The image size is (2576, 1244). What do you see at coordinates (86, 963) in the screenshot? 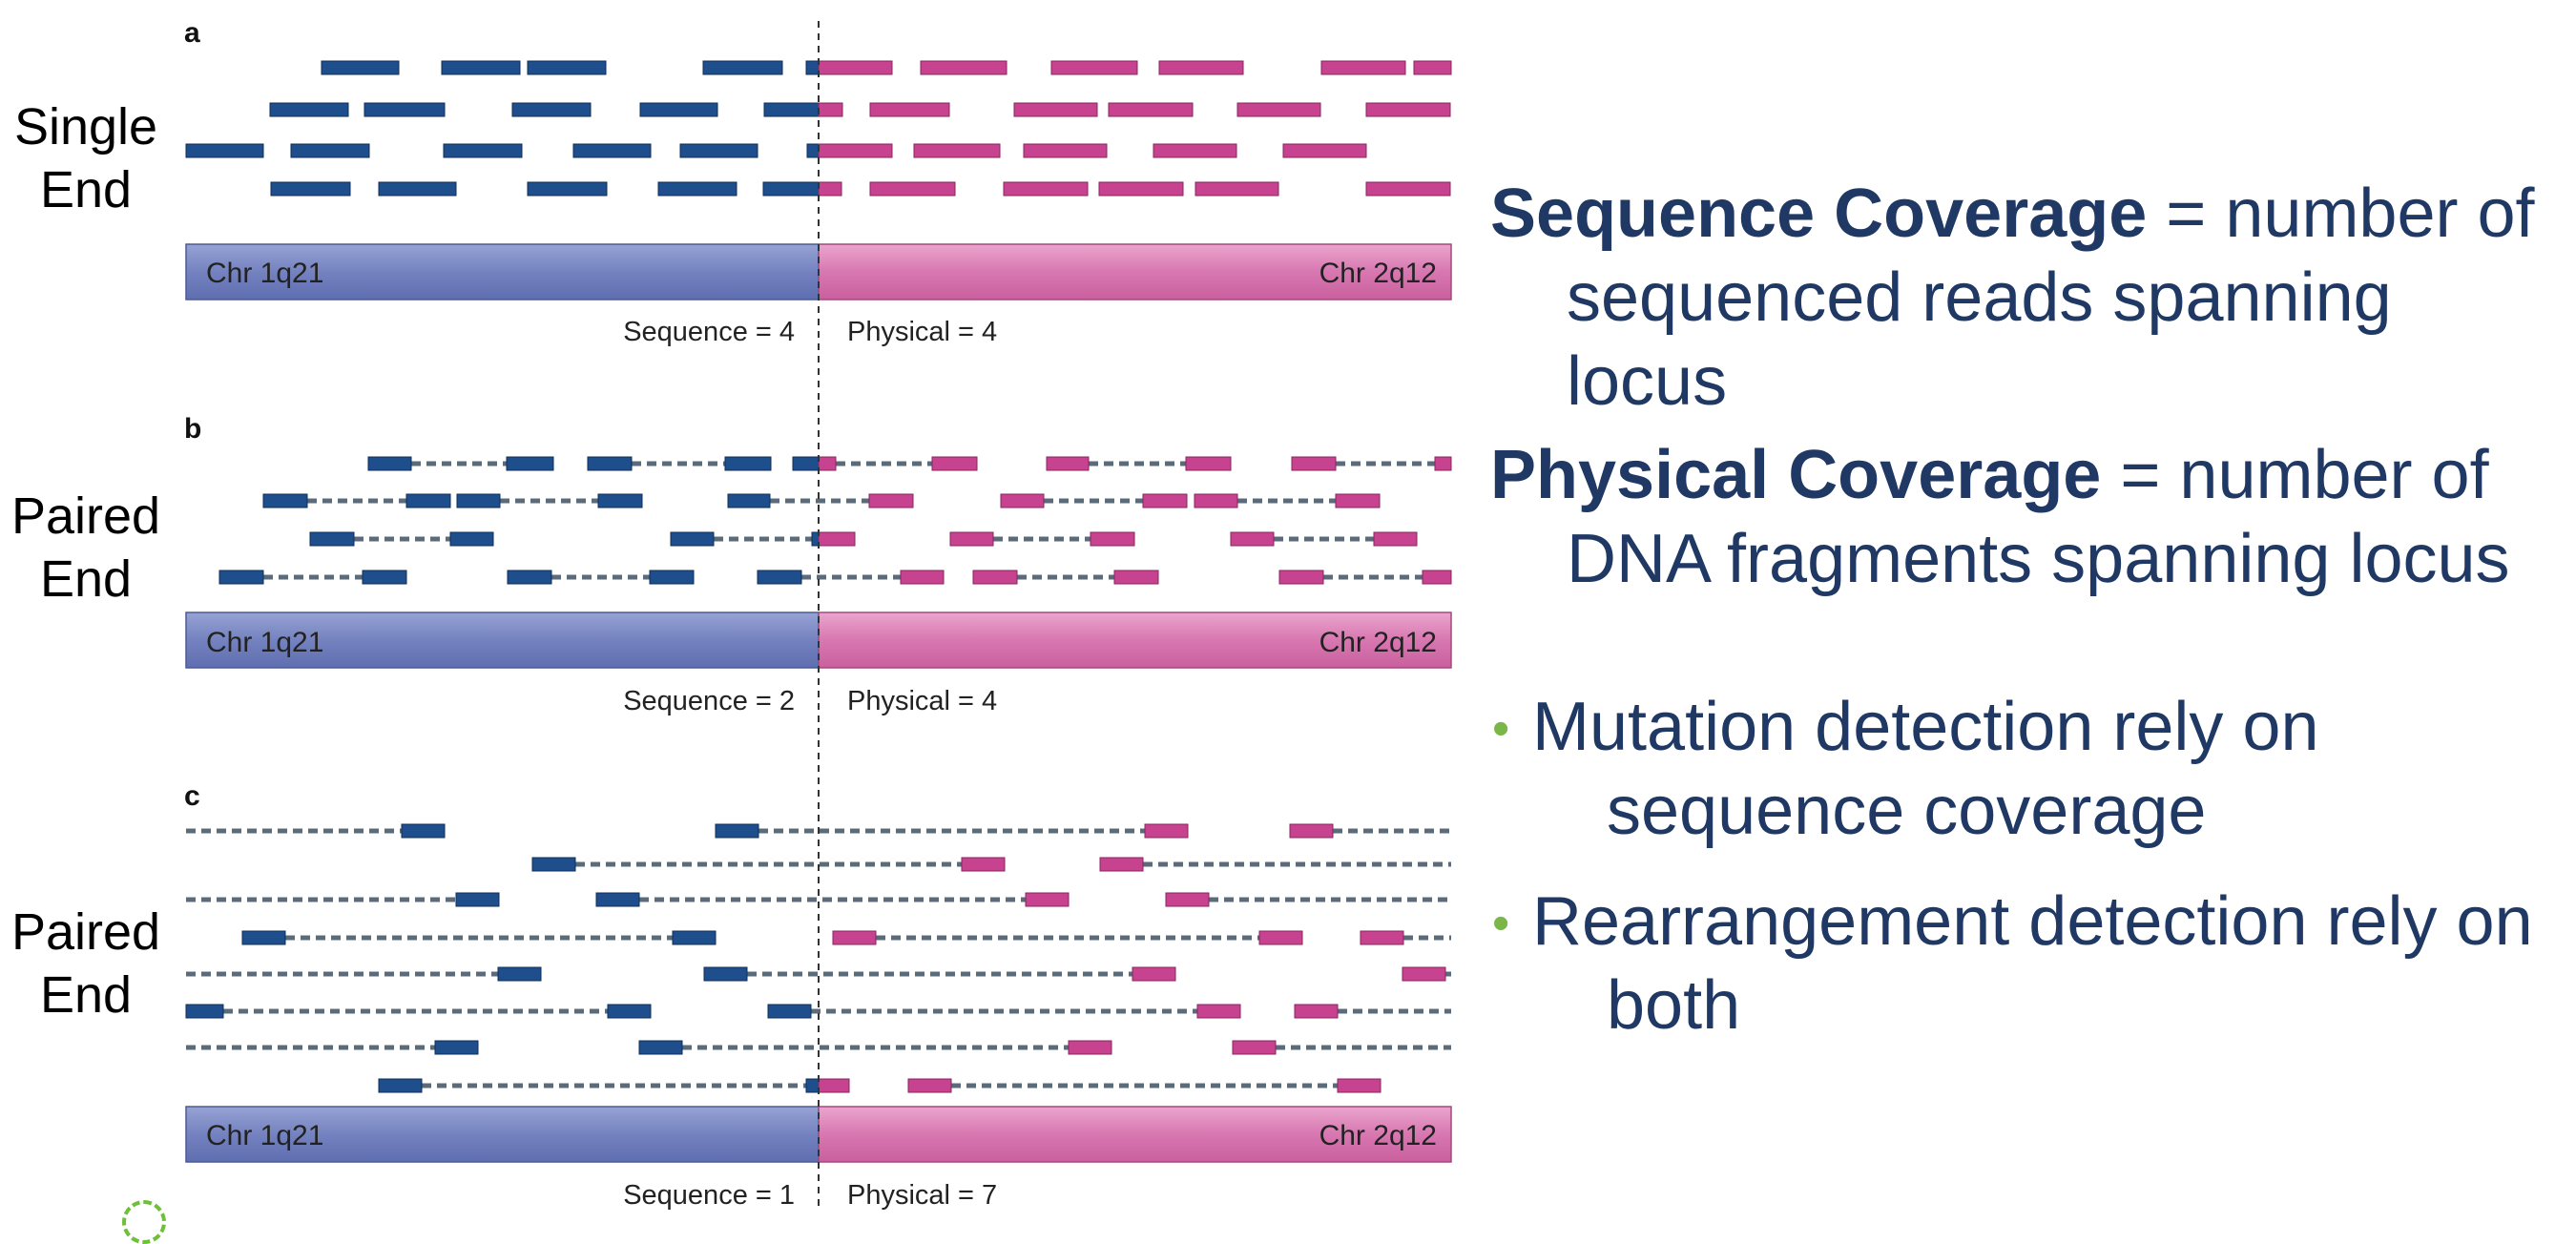
I see `panel-c-side-label: Paired End` at bounding box center [86, 963].